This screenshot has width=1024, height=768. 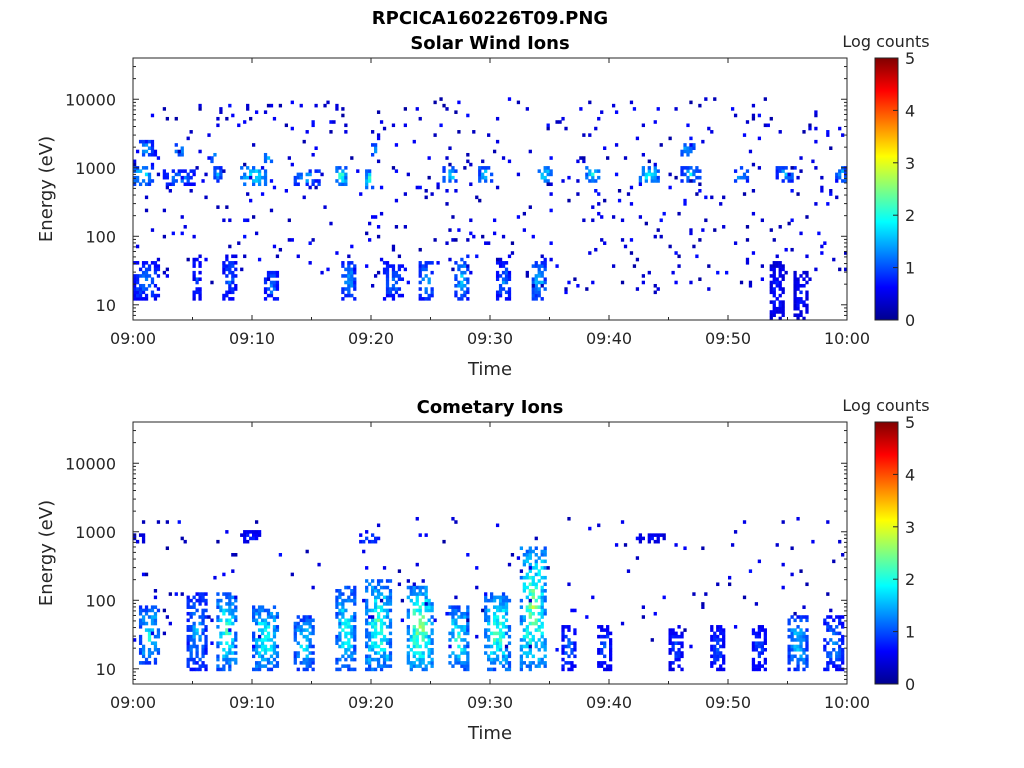 I want to click on x-tick-label: 09:00, so click(x=133, y=338).